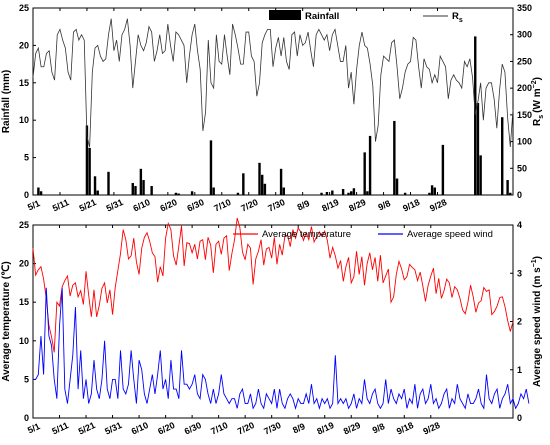 Image resolution: width=550 pixels, height=445 pixels. I want to click on bottom-y-right-tick-label: 2, so click(519, 322).